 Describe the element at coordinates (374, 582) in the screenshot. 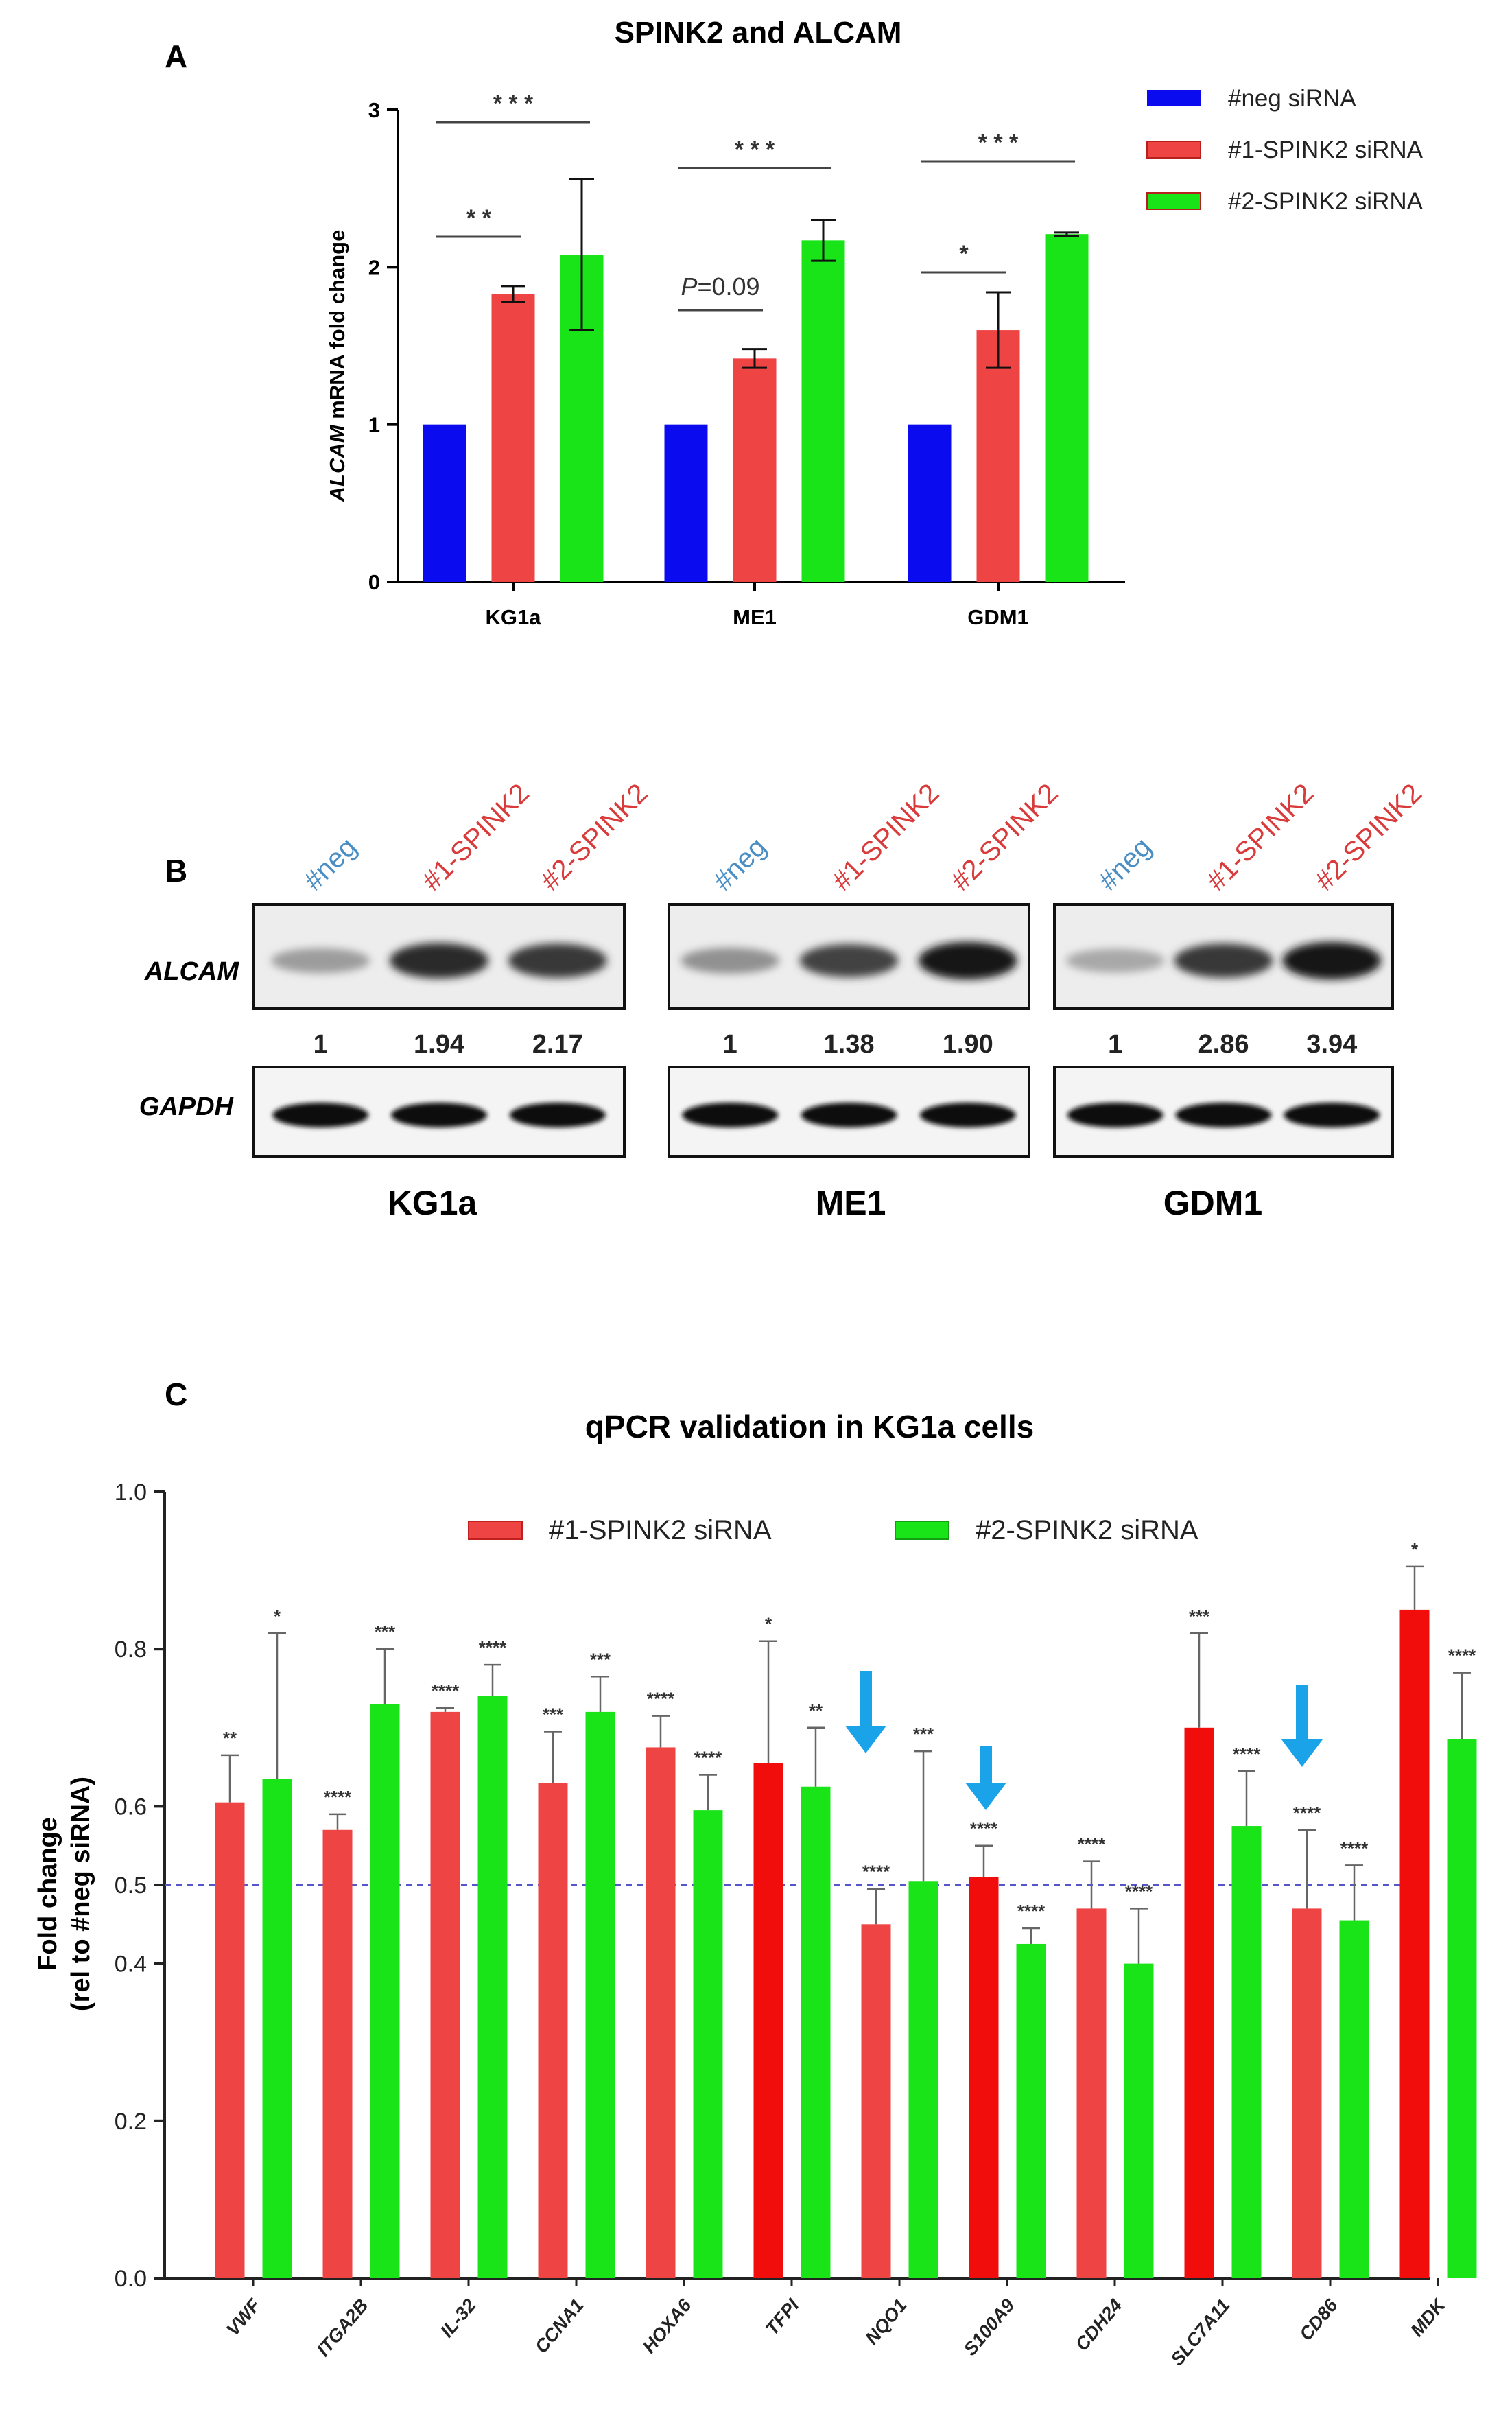

I see `a-y-tick-label: 0` at that location.